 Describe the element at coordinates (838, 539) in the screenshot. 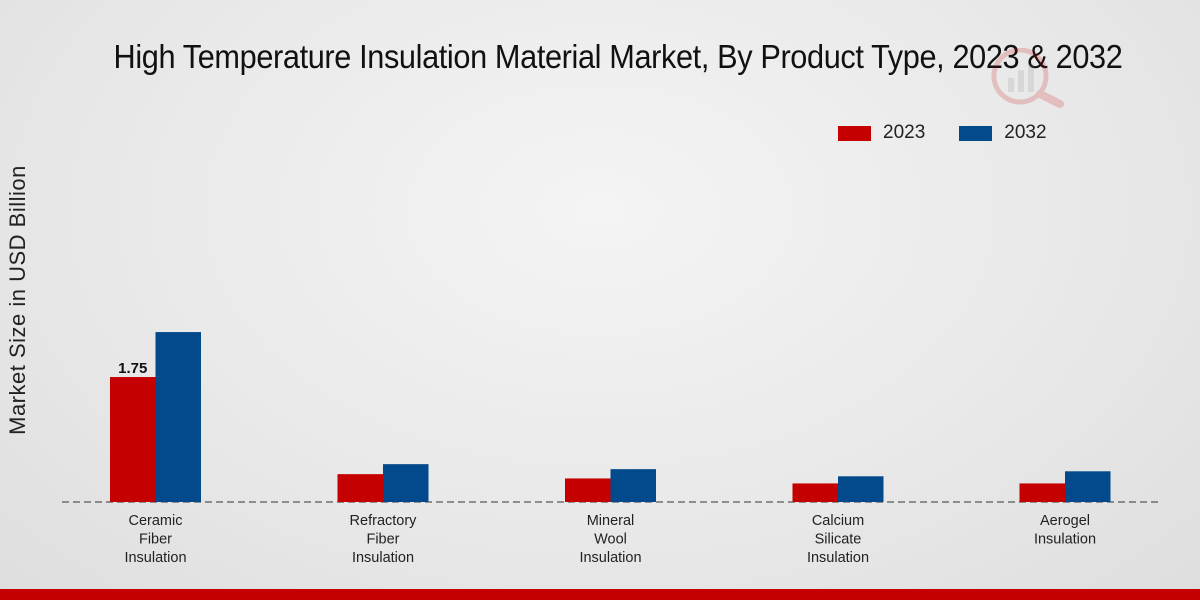

I see `x-tick-label-3: Calcium Silicate Insulation` at that location.